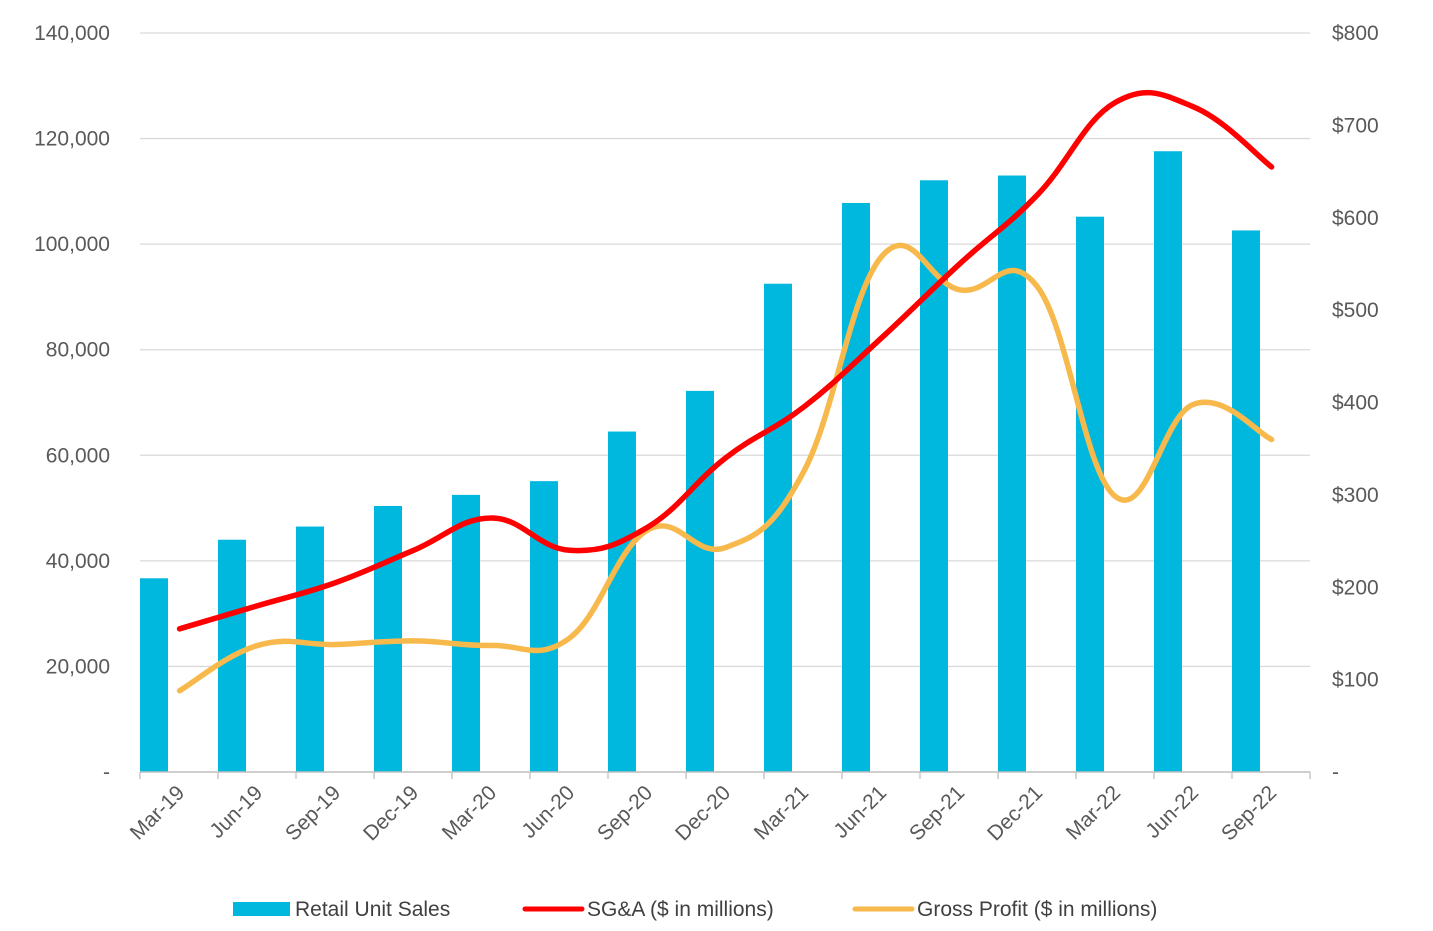  What do you see at coordinates (106, 772) in the screenshot?
I see `y-tick-label-left: -` at bounding box center [106, 772].